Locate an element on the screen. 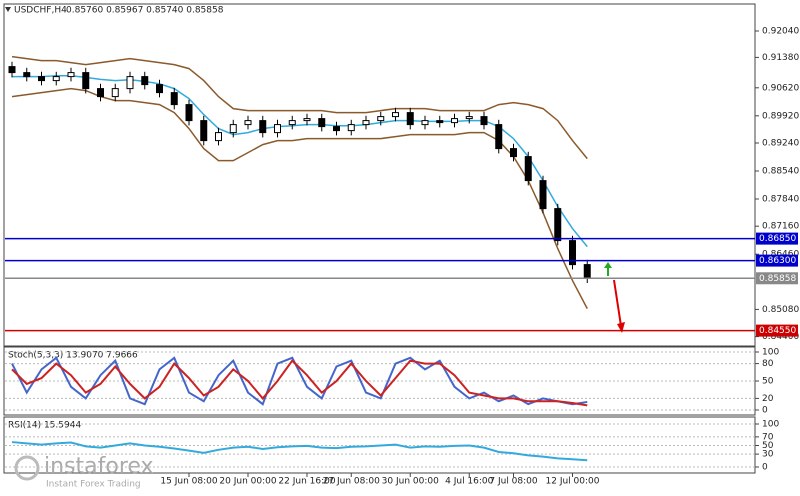 Image resolution: width=800 pixels, height=496 pixels. level-label: 0.85858 is located at coordinates (777, 279).